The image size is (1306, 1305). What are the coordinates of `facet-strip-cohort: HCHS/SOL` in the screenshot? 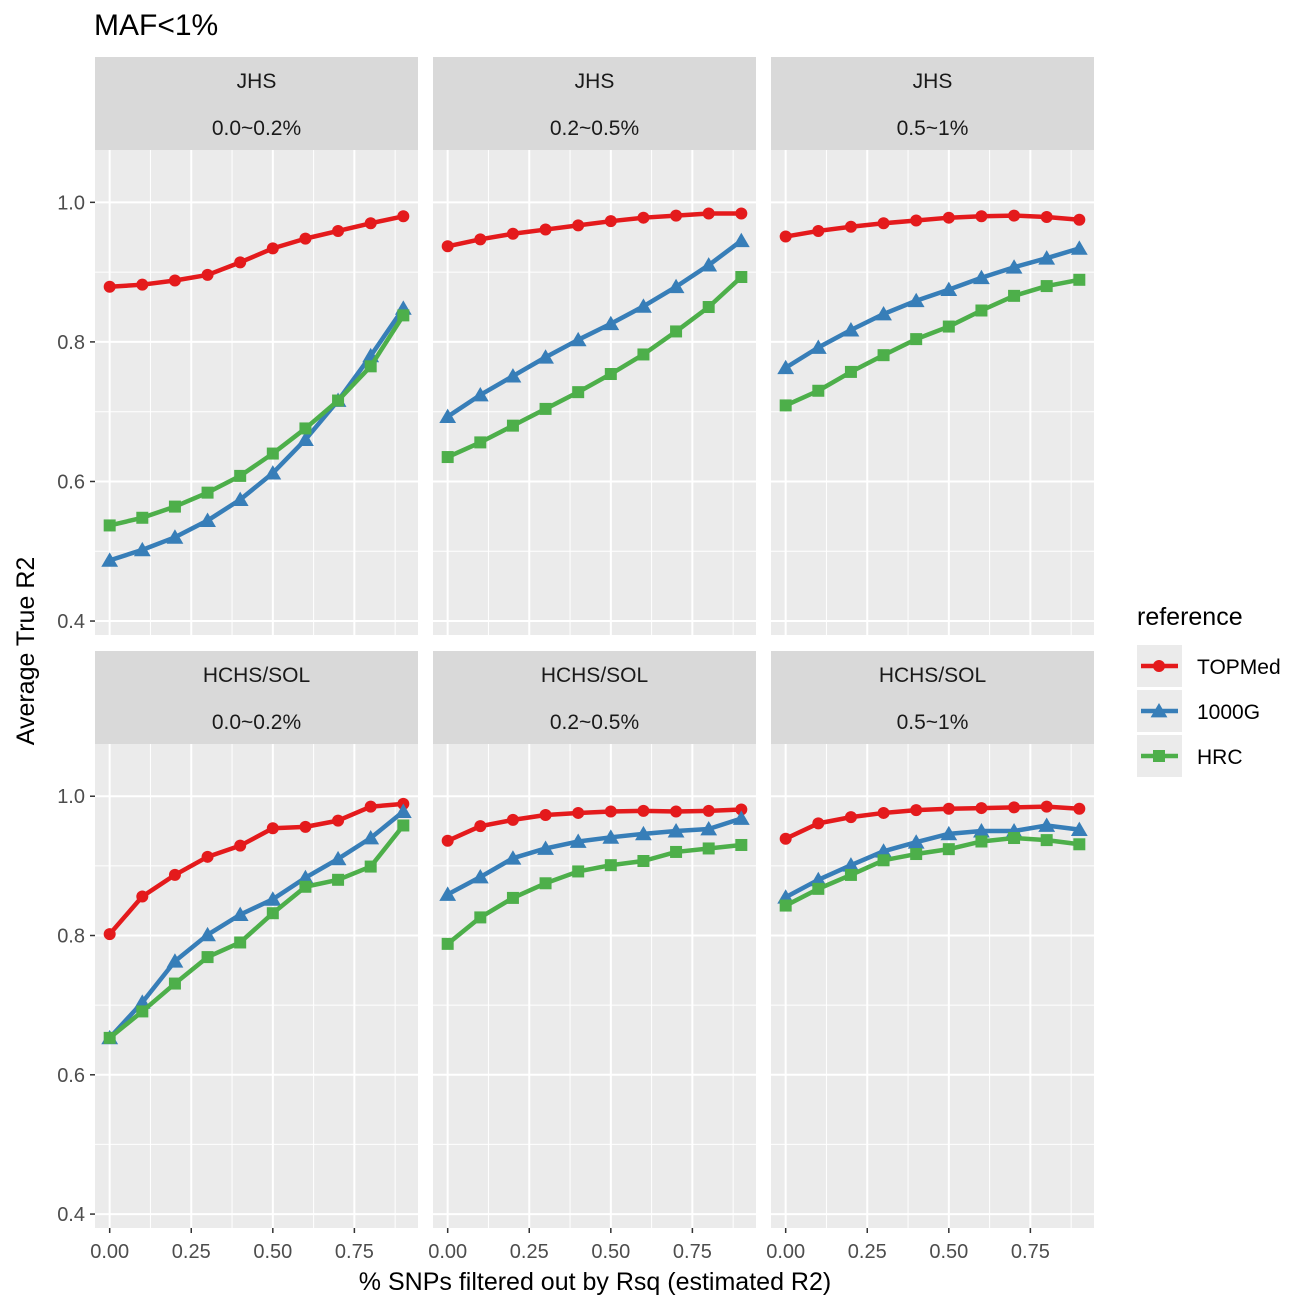 It's located at (256, 675).